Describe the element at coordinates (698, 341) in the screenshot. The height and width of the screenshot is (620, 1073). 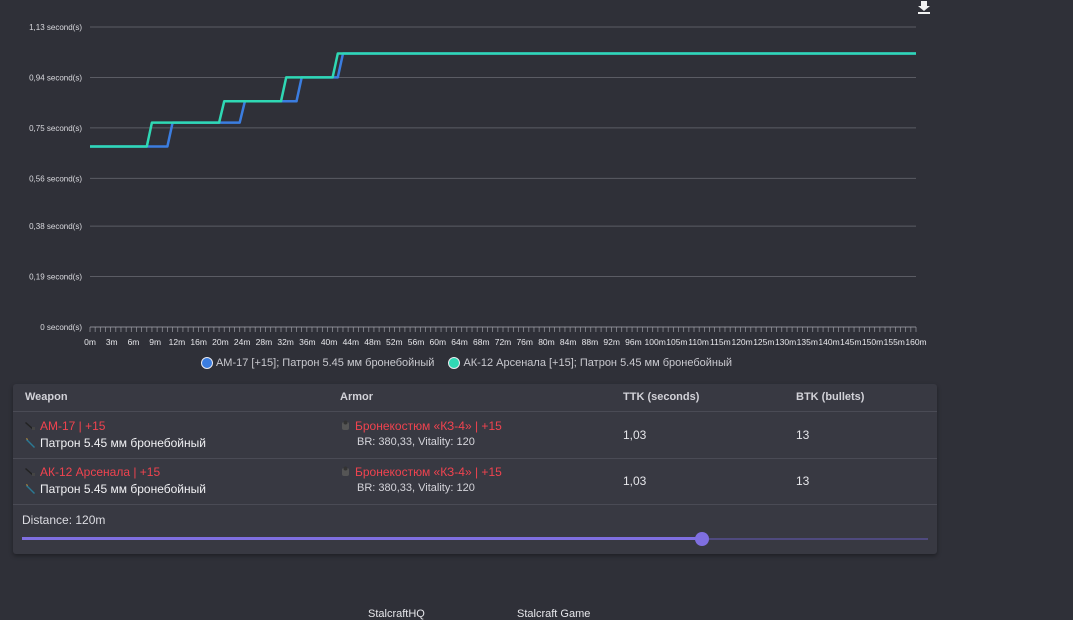
I see `x-tick-label: 110m` at that location.